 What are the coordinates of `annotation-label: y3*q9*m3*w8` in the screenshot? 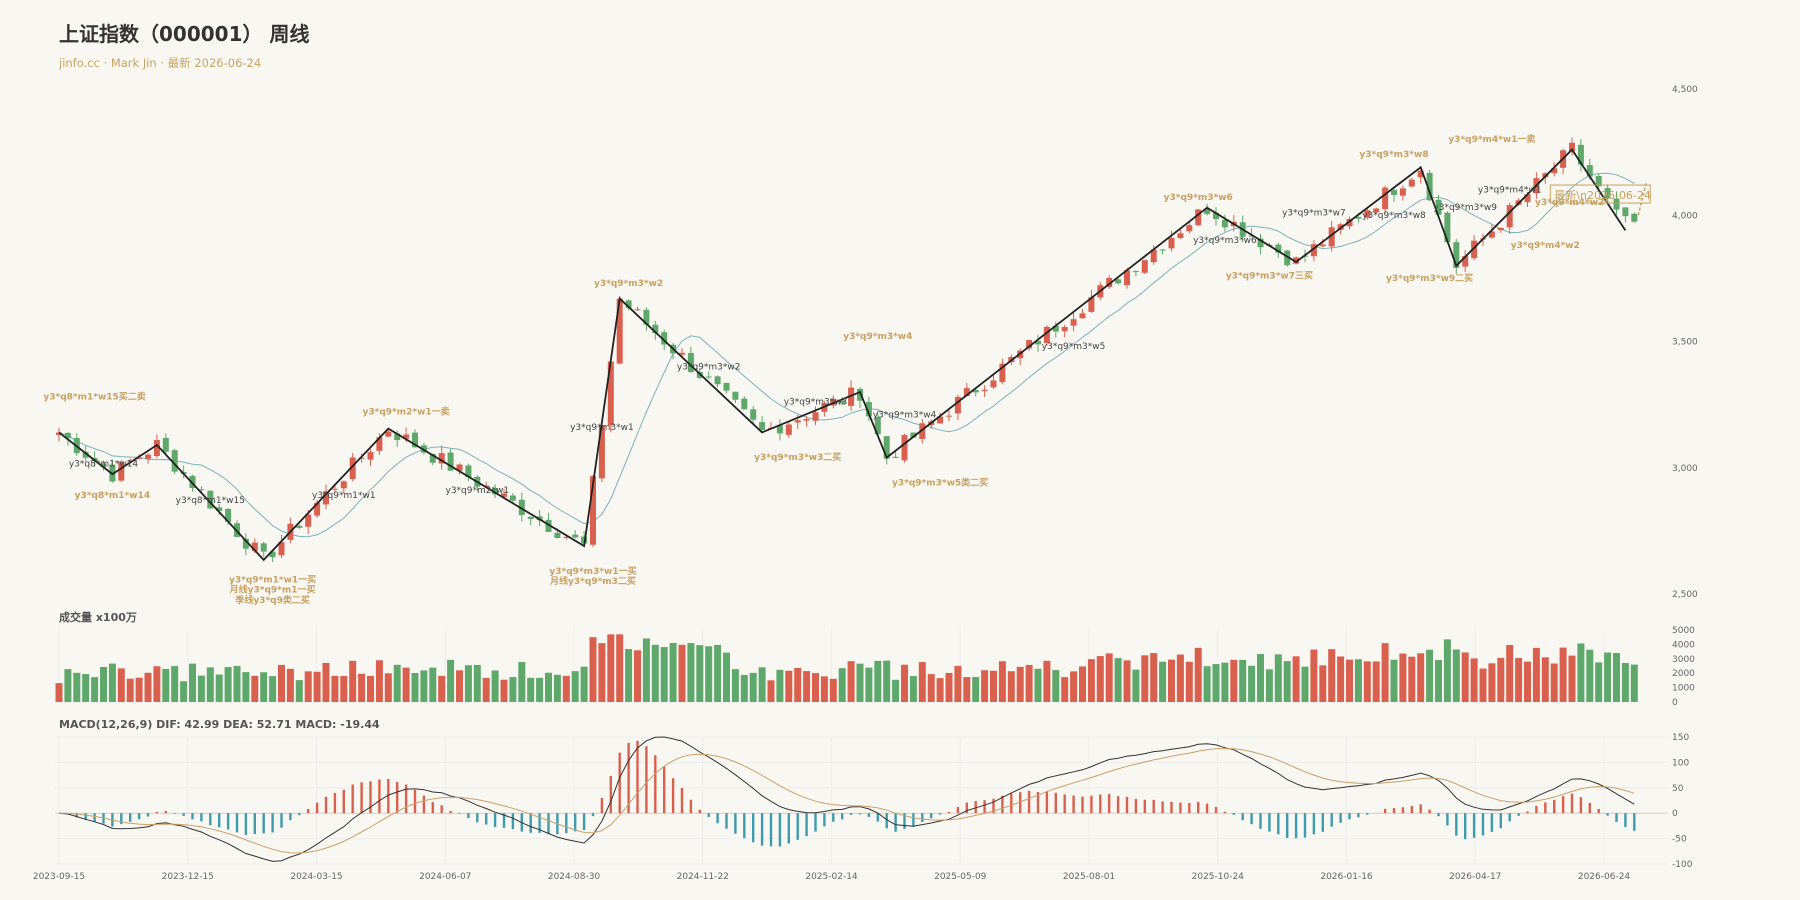 It's located at (1393, 155).